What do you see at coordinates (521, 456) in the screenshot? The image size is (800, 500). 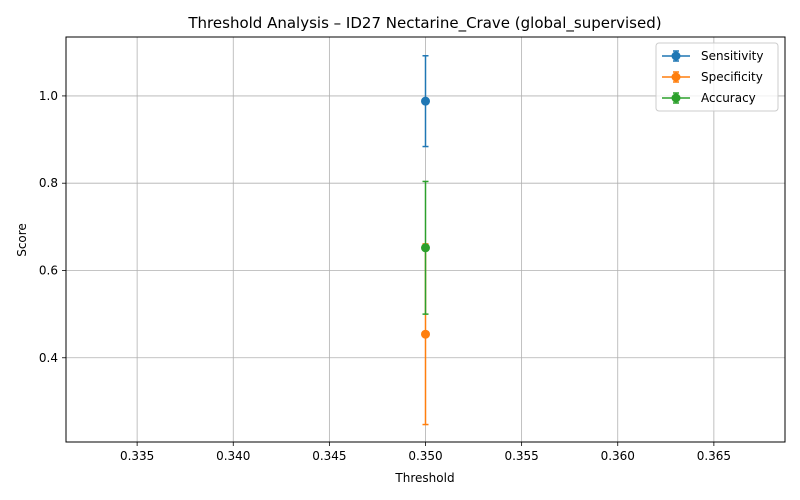 I see `x-tick-label: 0.355` at bounding box center [521, 456].